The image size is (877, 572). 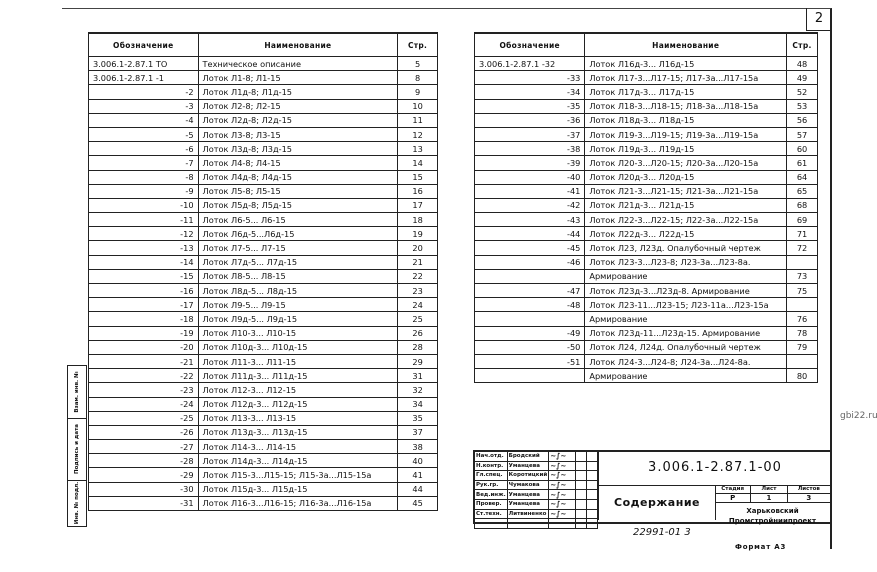 What do you see at coordinates (263, 220) in the screenshot?
I see `table-row: -11 Лоток Л6-5... Л6-15 18` at bounding box center [263, 220].